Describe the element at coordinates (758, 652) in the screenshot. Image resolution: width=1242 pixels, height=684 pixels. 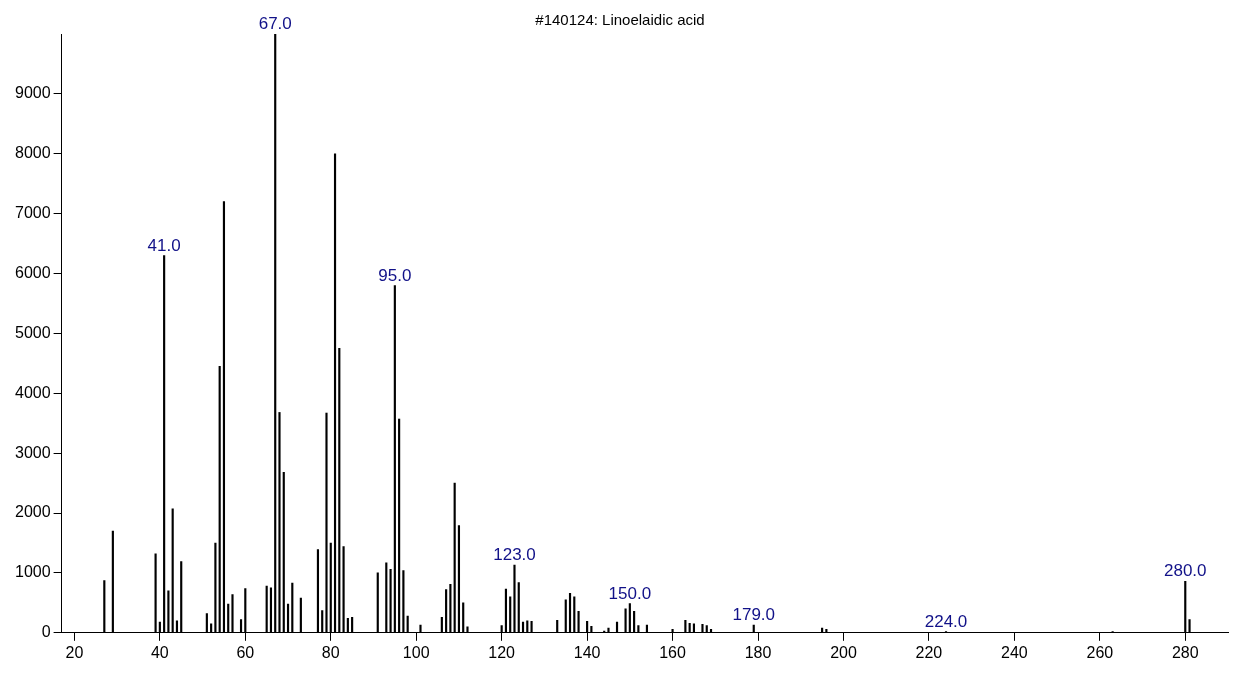
I see `x-tick-label: 180` at that location.